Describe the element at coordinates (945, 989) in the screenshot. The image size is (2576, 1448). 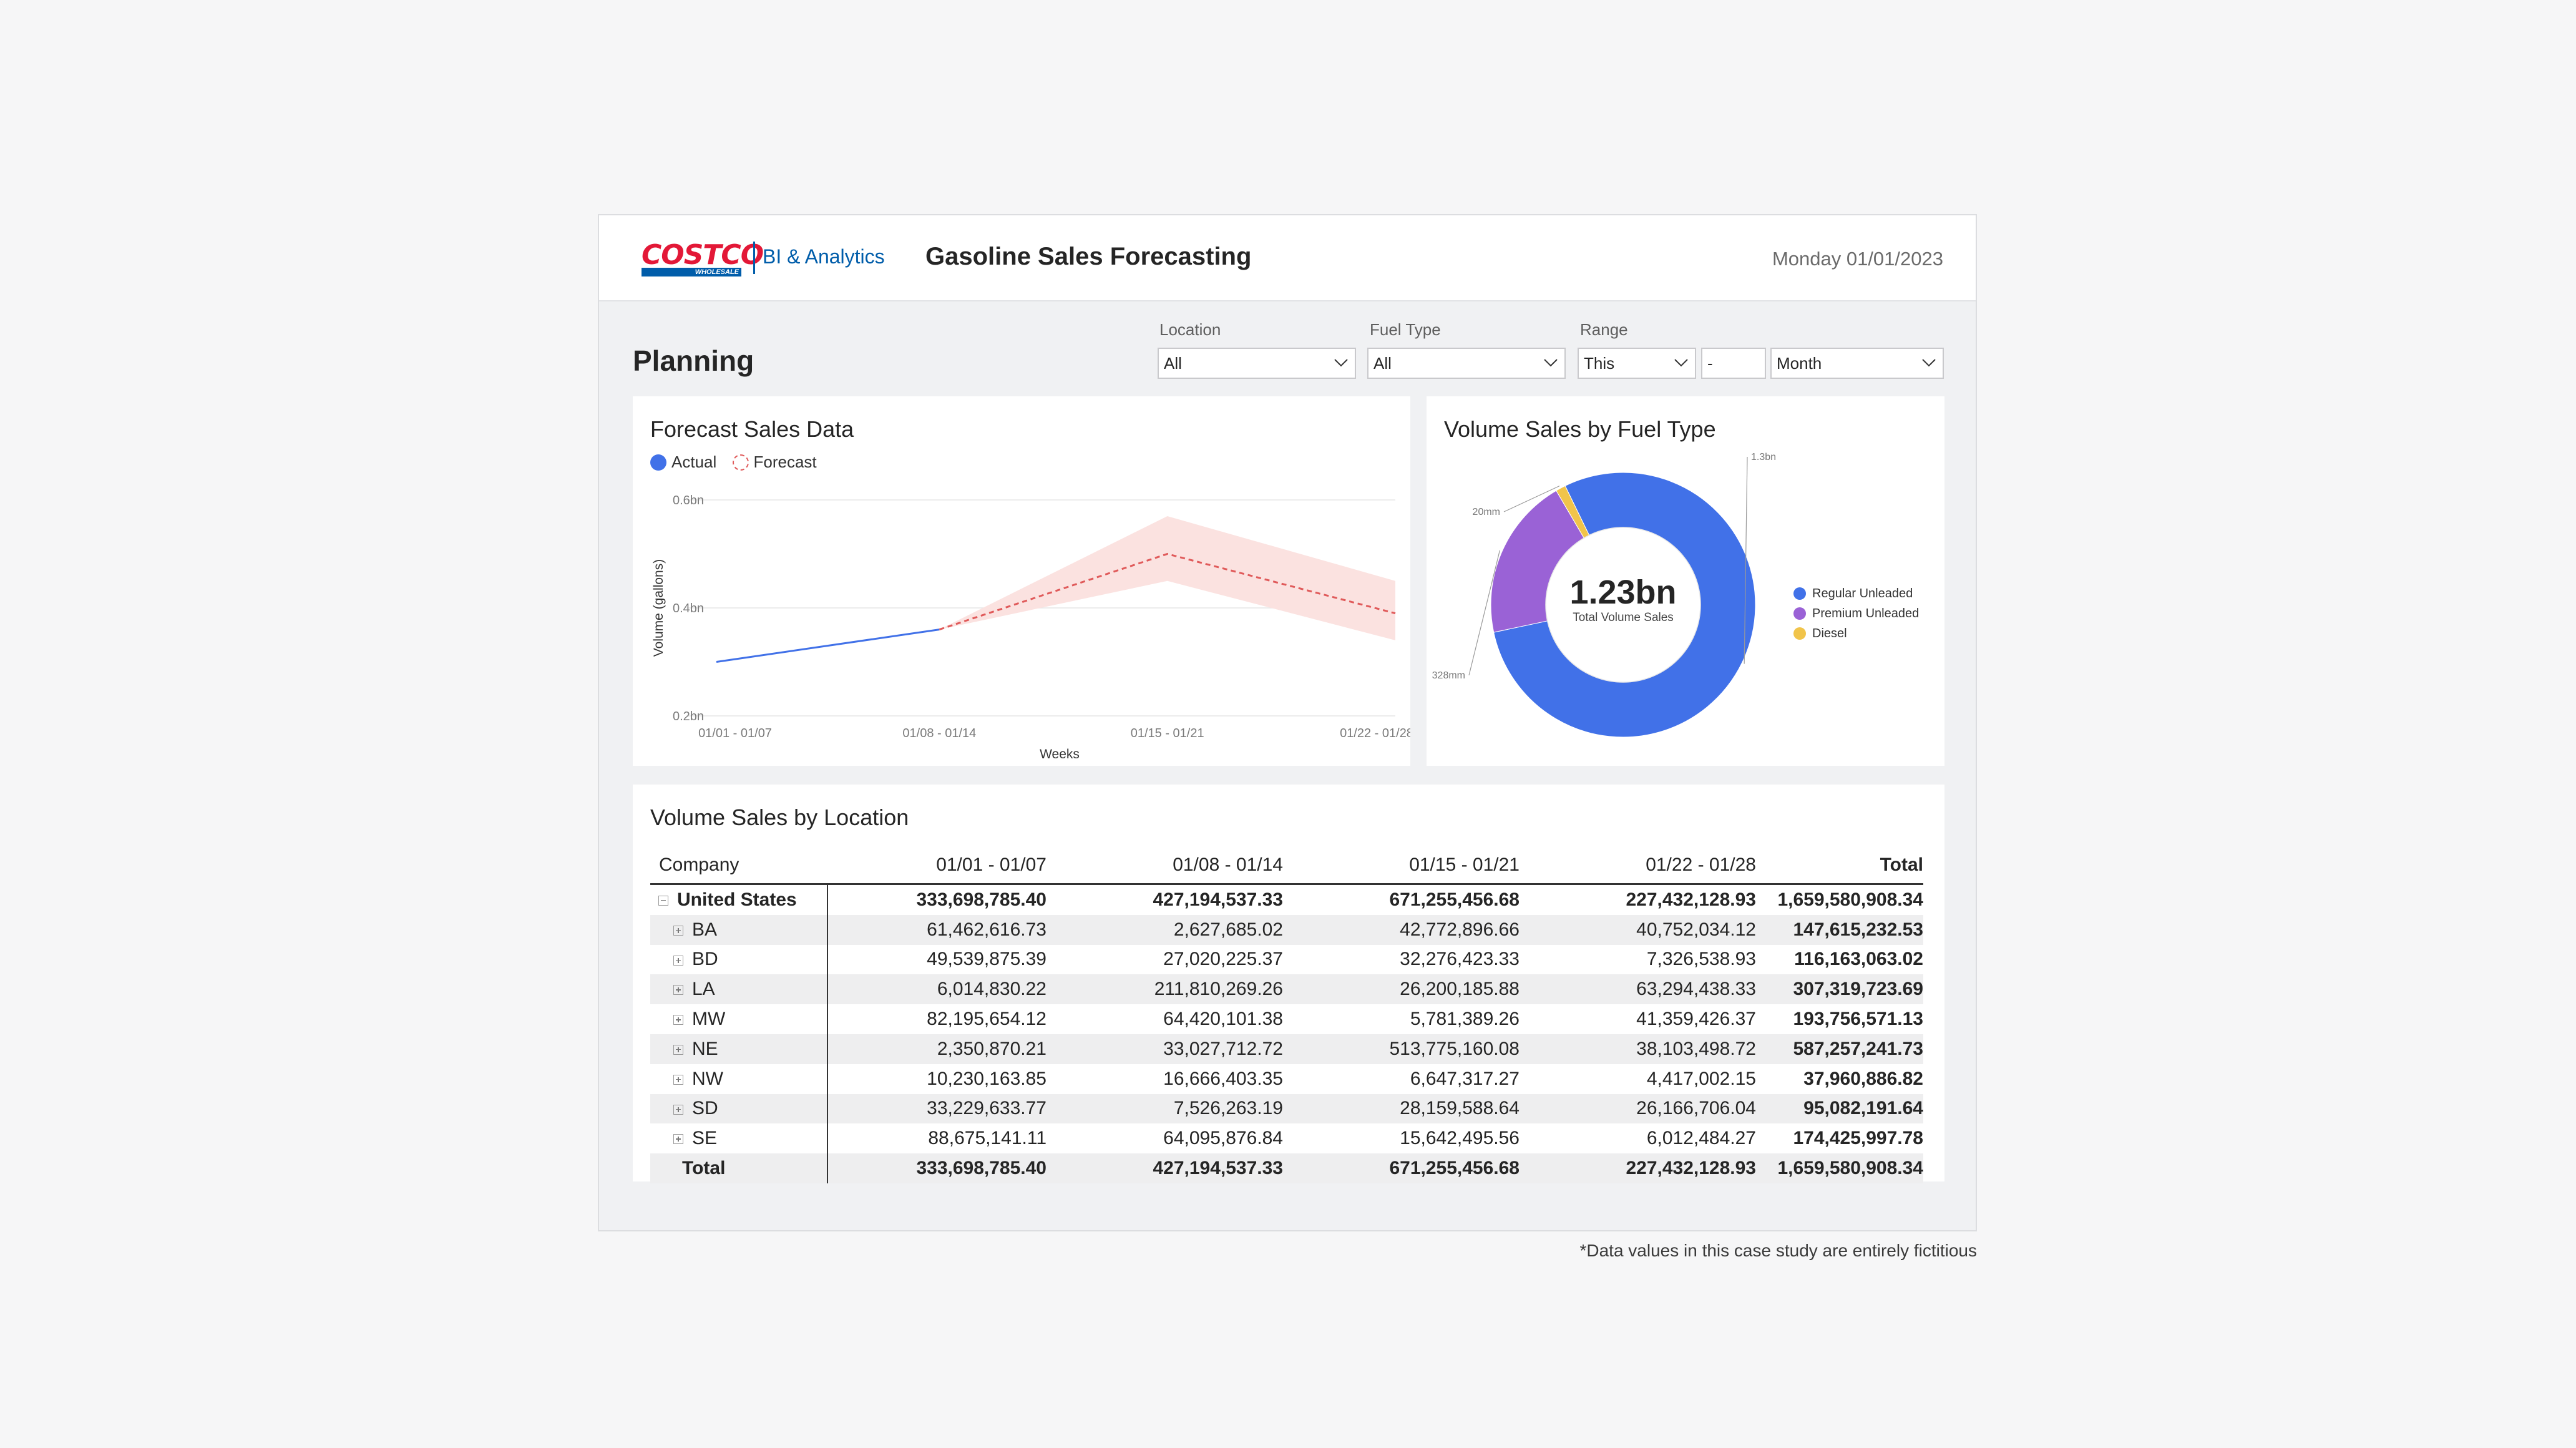
I see `value-cell: 6,014,830.22` at that location.